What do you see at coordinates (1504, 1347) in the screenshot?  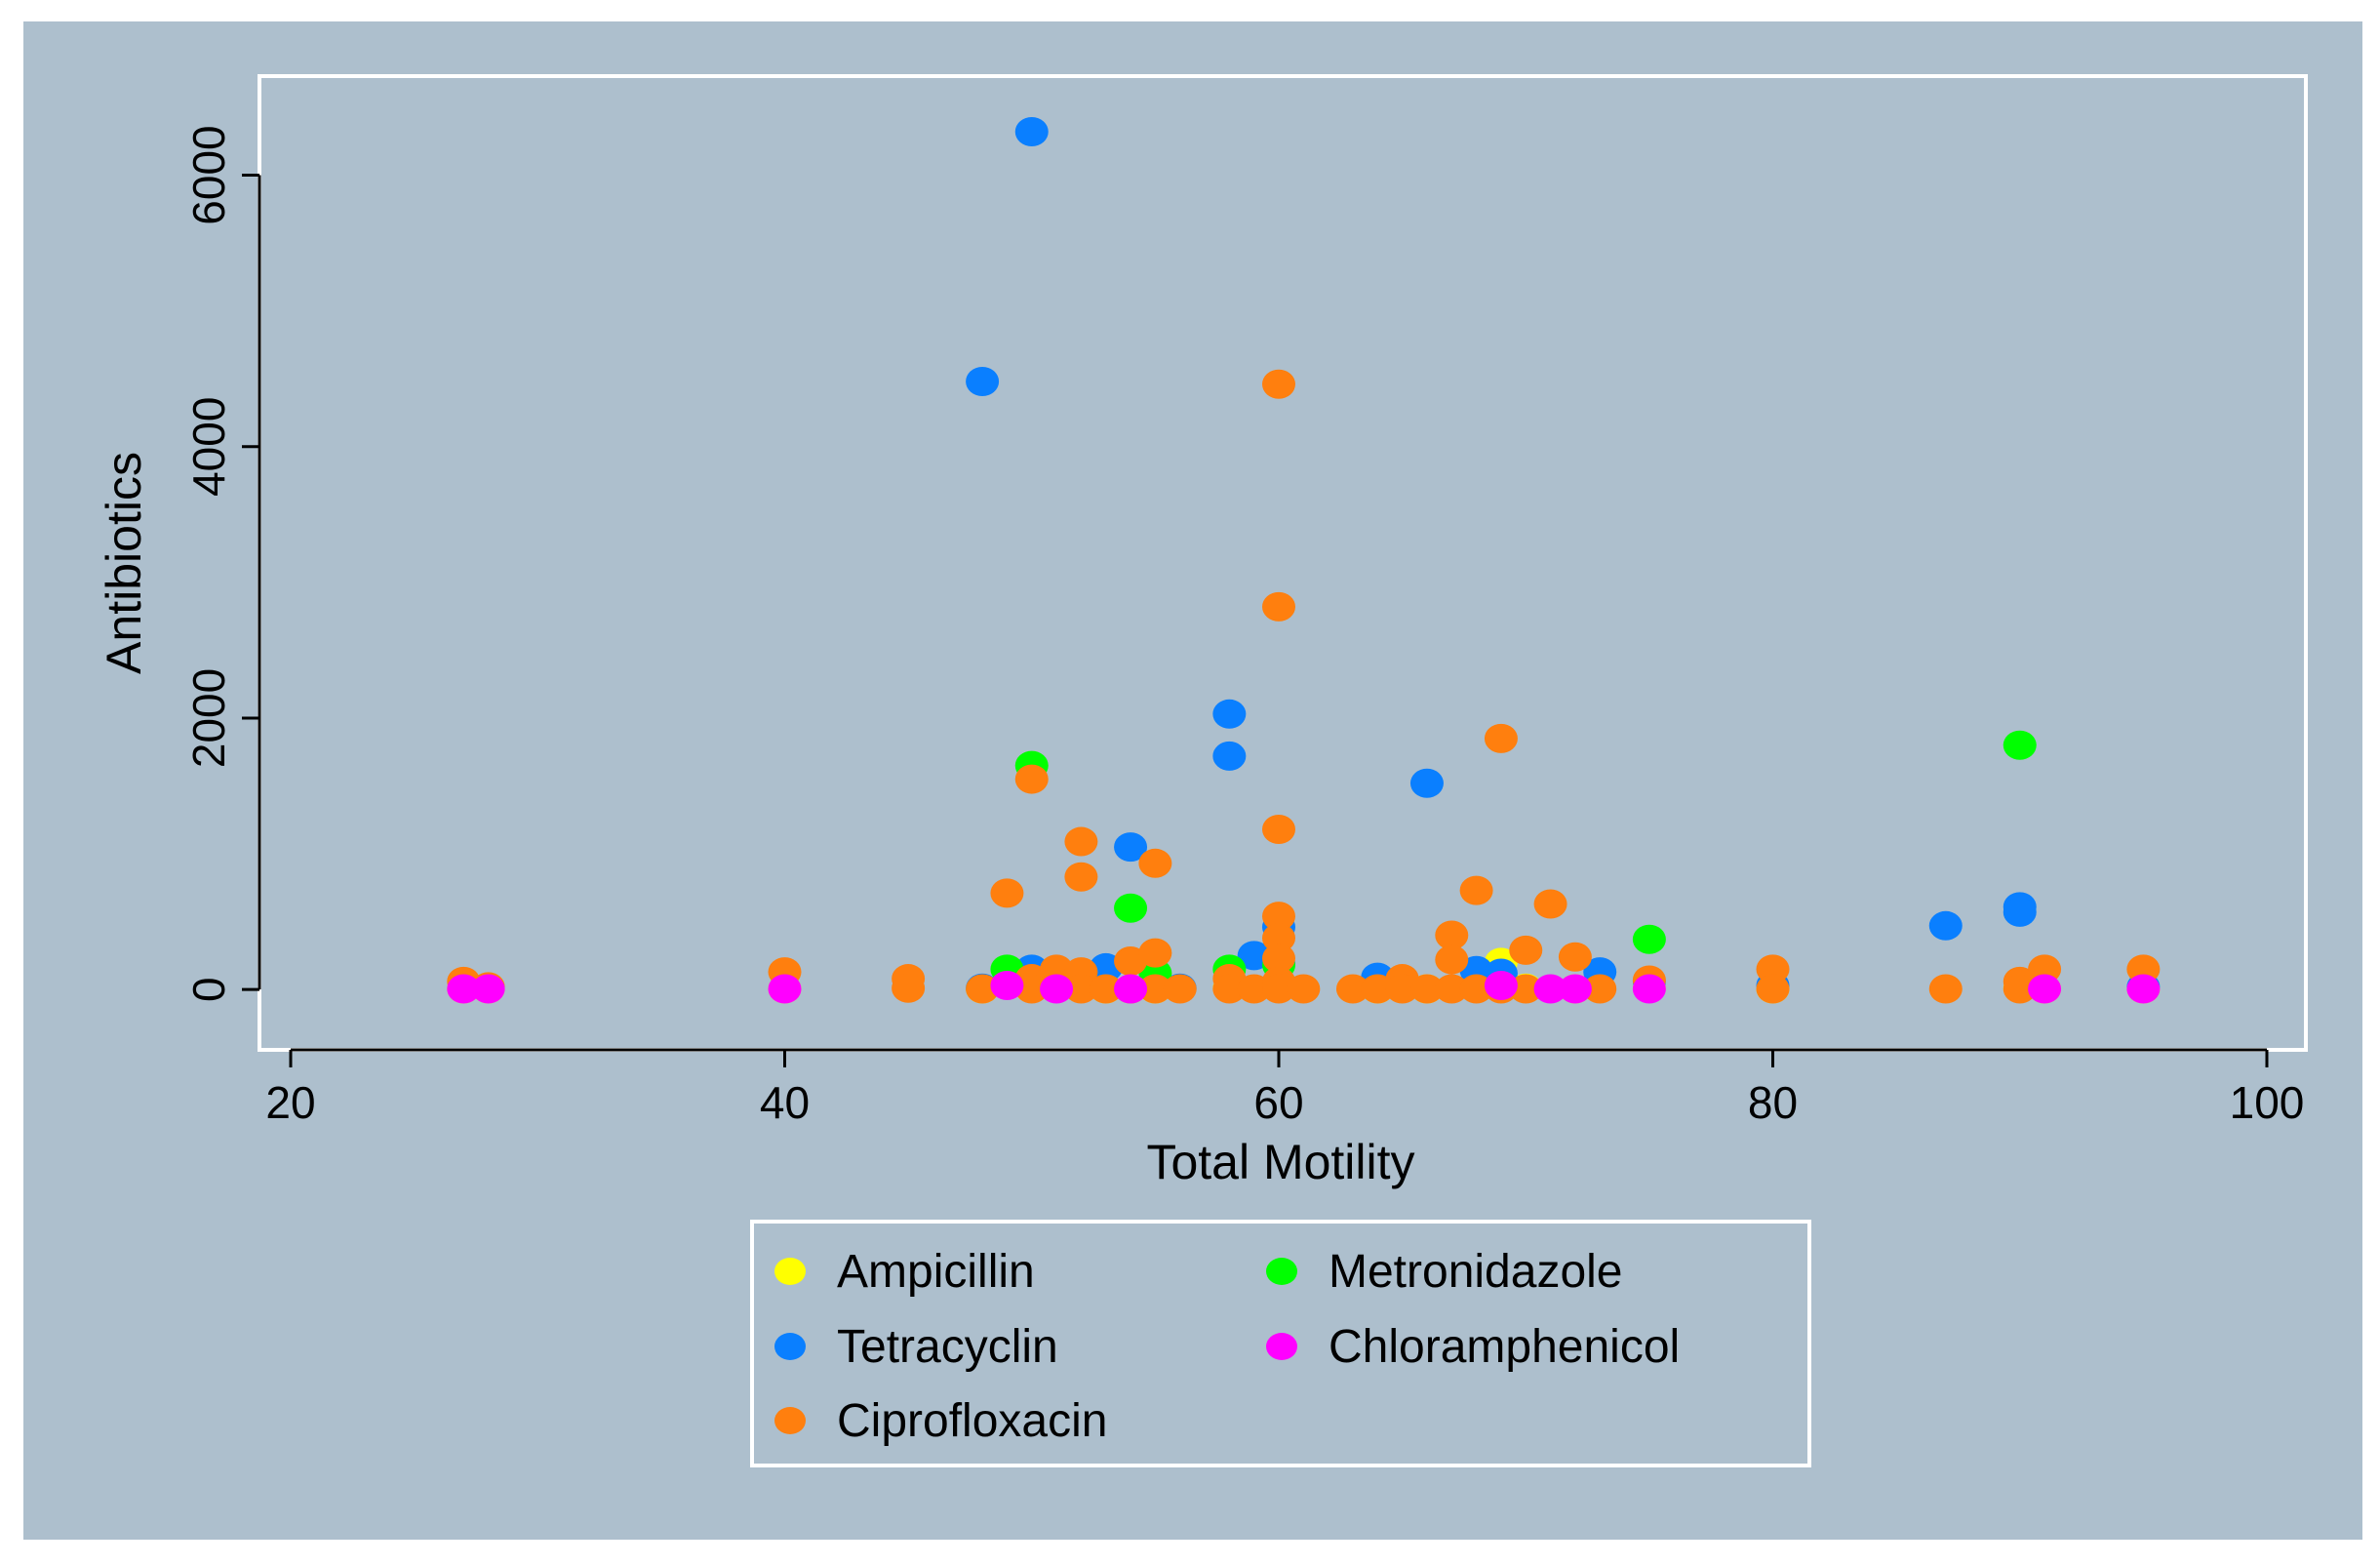 I see `legend-label-chloramphenicol: Chloramphenicol` at bounding box center [1504, 1347].